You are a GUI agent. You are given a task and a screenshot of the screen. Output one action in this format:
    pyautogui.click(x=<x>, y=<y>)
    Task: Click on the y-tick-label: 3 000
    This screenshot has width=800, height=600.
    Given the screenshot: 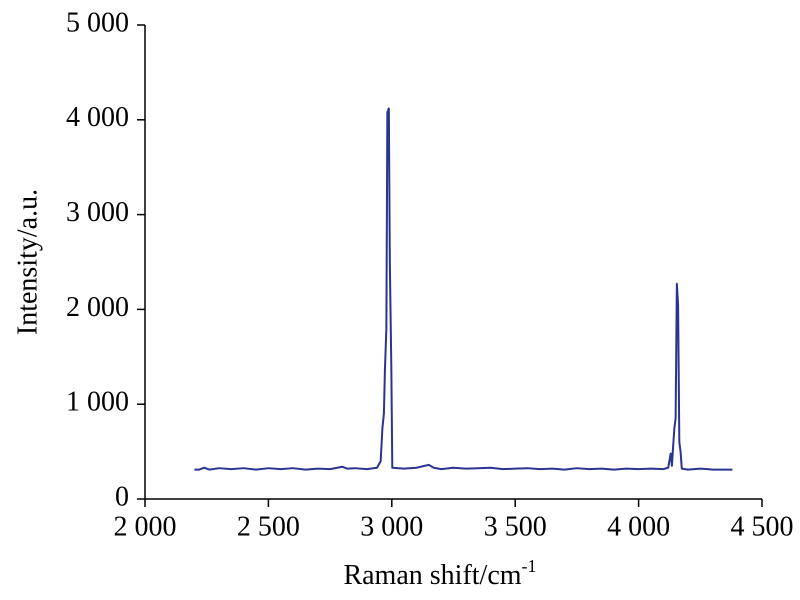 What is the action you would take?
    pyautogui.click(x=97, y=212)
    